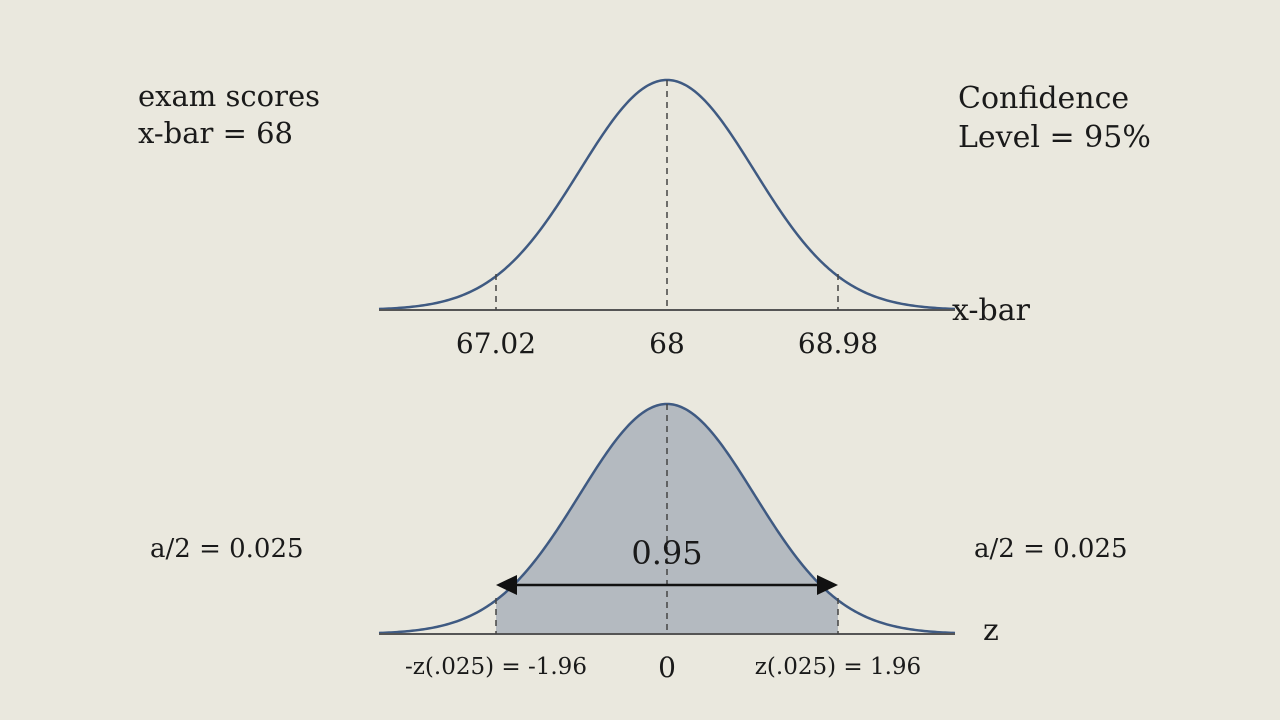 The image size is (1280, 720). What do you see at coordinates (229, 96) in the screenshot?
I see `exam-scores-label: exam scores` at bounding box center [229, 96].